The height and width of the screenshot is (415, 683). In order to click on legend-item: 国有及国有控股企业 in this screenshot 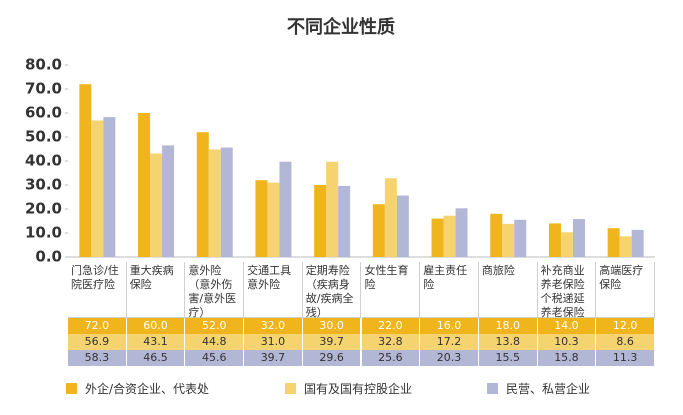, I will do `click(348, 388)`.